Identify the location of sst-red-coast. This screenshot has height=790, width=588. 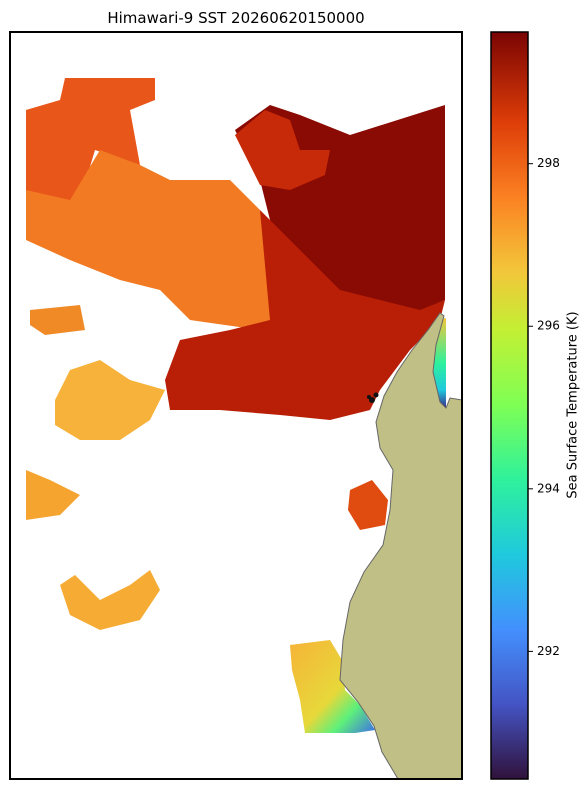
(368, 505).